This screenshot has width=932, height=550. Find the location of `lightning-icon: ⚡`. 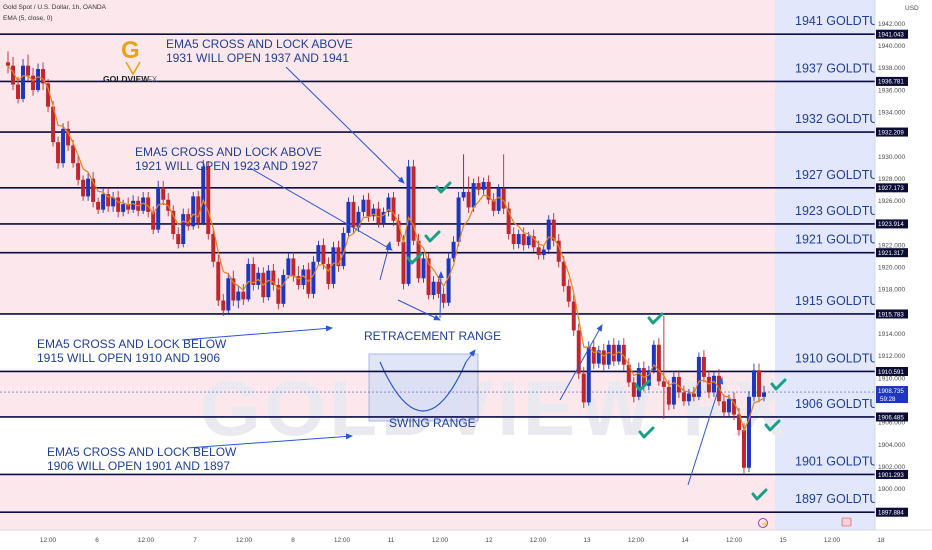

lightning-icon: ⚡ is located at coordinates (764, 524).